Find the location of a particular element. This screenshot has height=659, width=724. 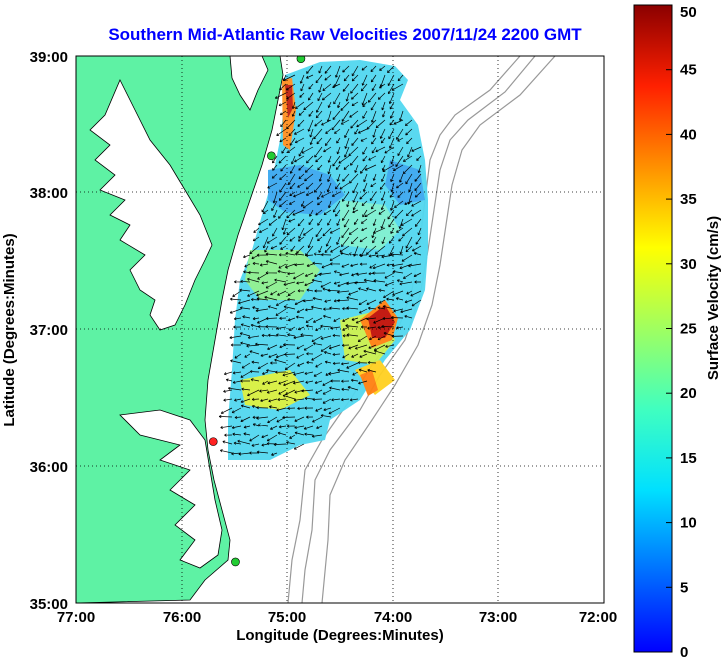

pamlico-sound is located at coordinates (171, 489).